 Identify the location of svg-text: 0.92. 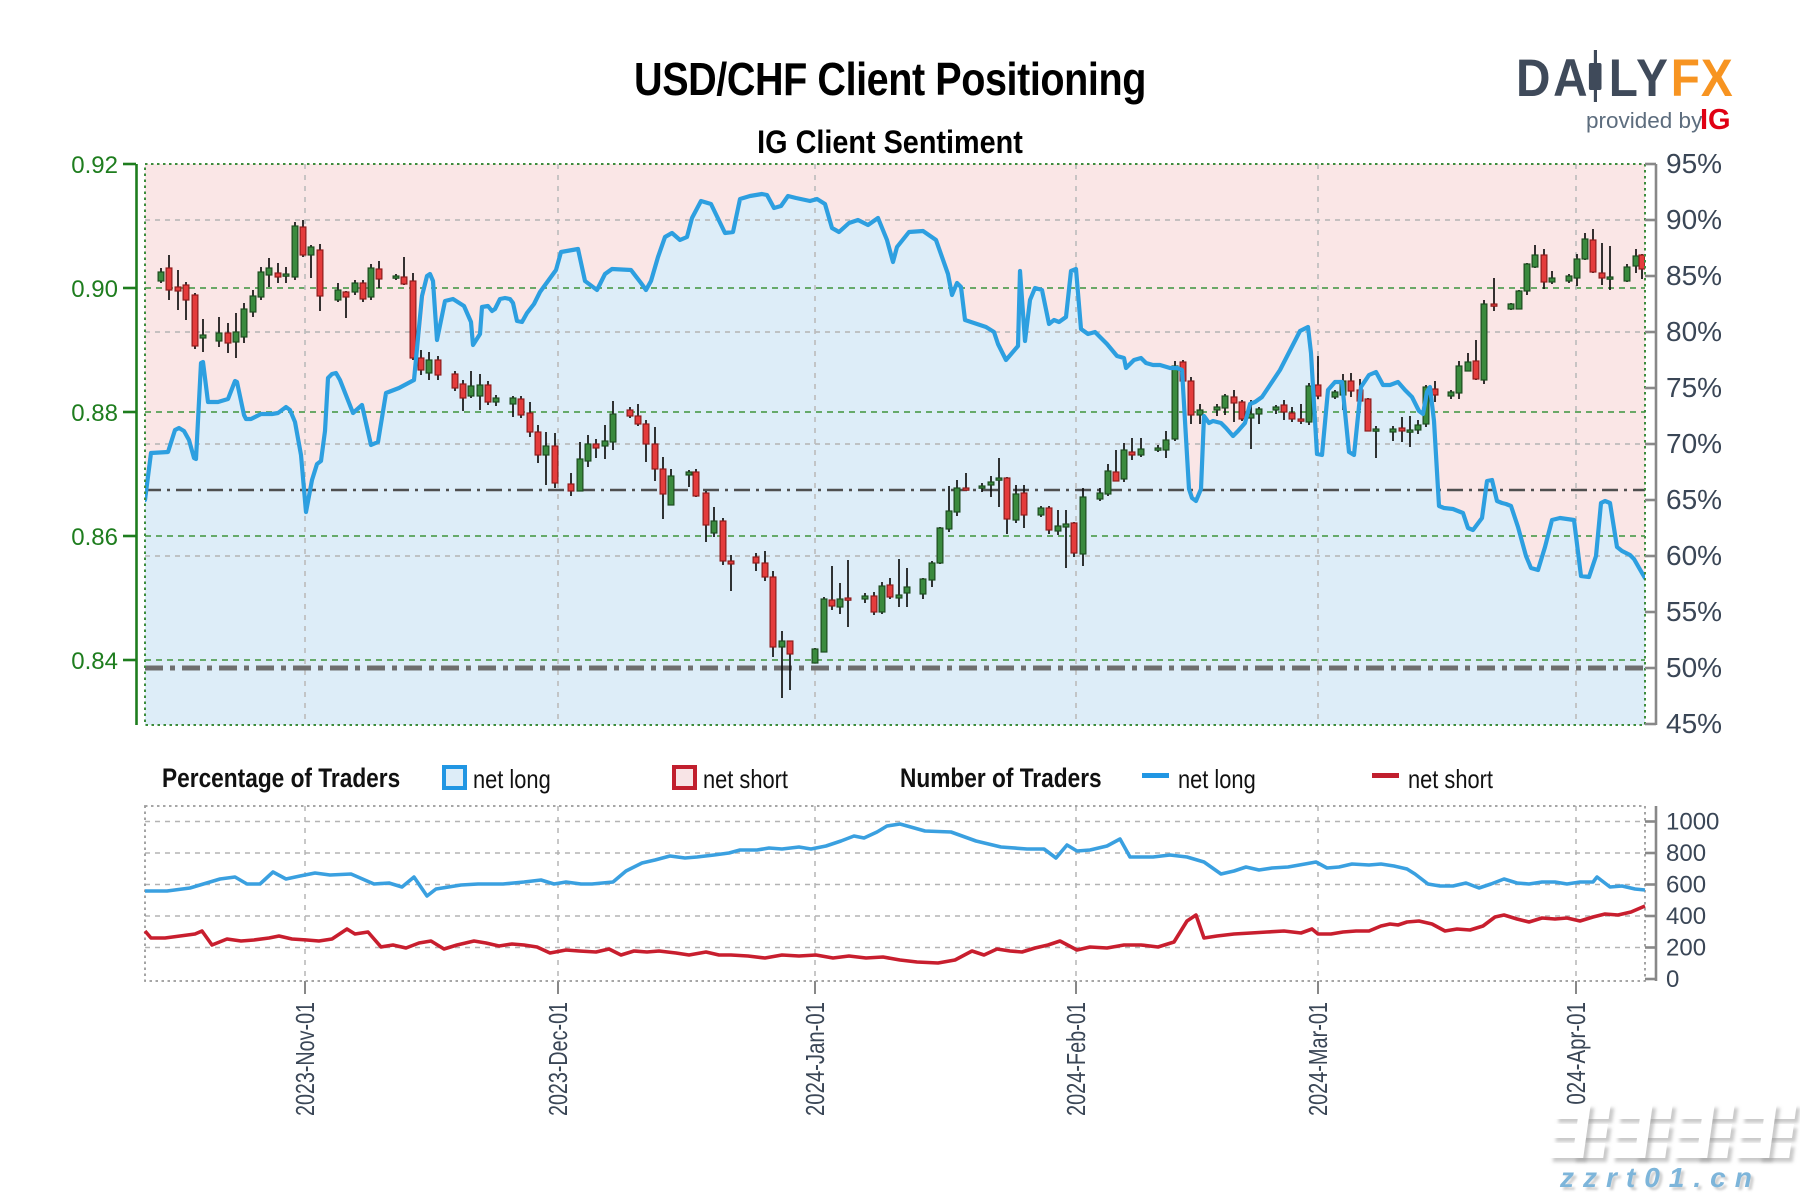
(94, 165).